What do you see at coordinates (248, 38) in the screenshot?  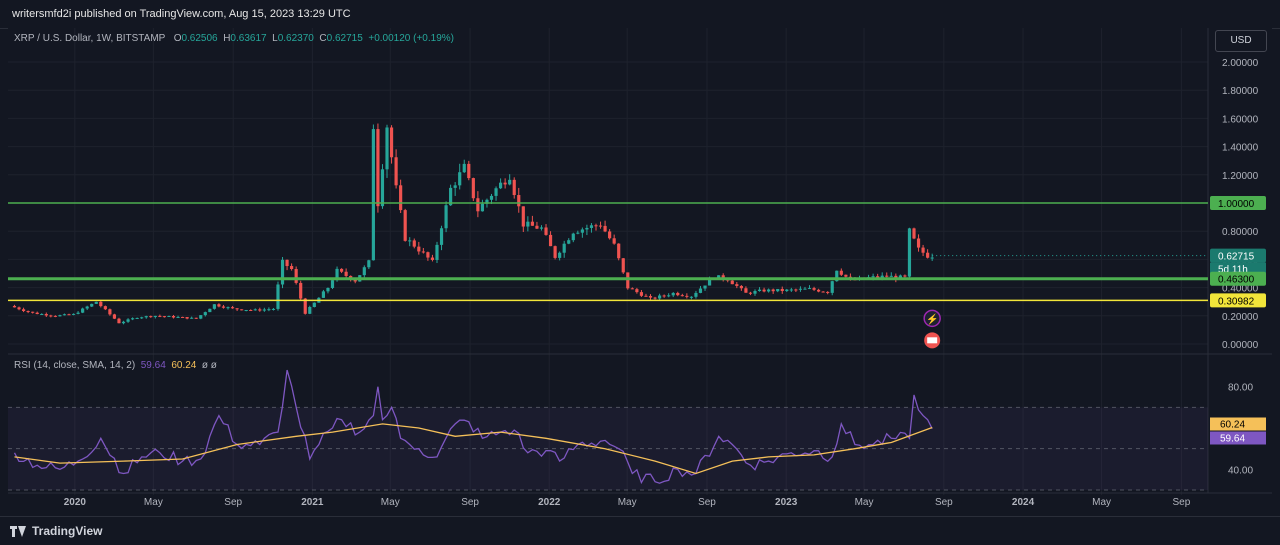 I see `high-value: 0.63617` at bounding box center [248, 38].